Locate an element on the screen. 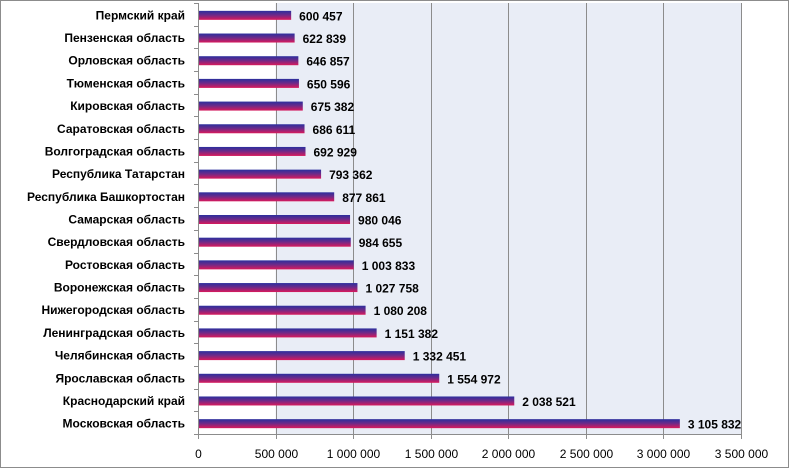 The width and height of the screenshot is (789, 468). x-tick-label: 500 000 is located at coordinates (277, 454).